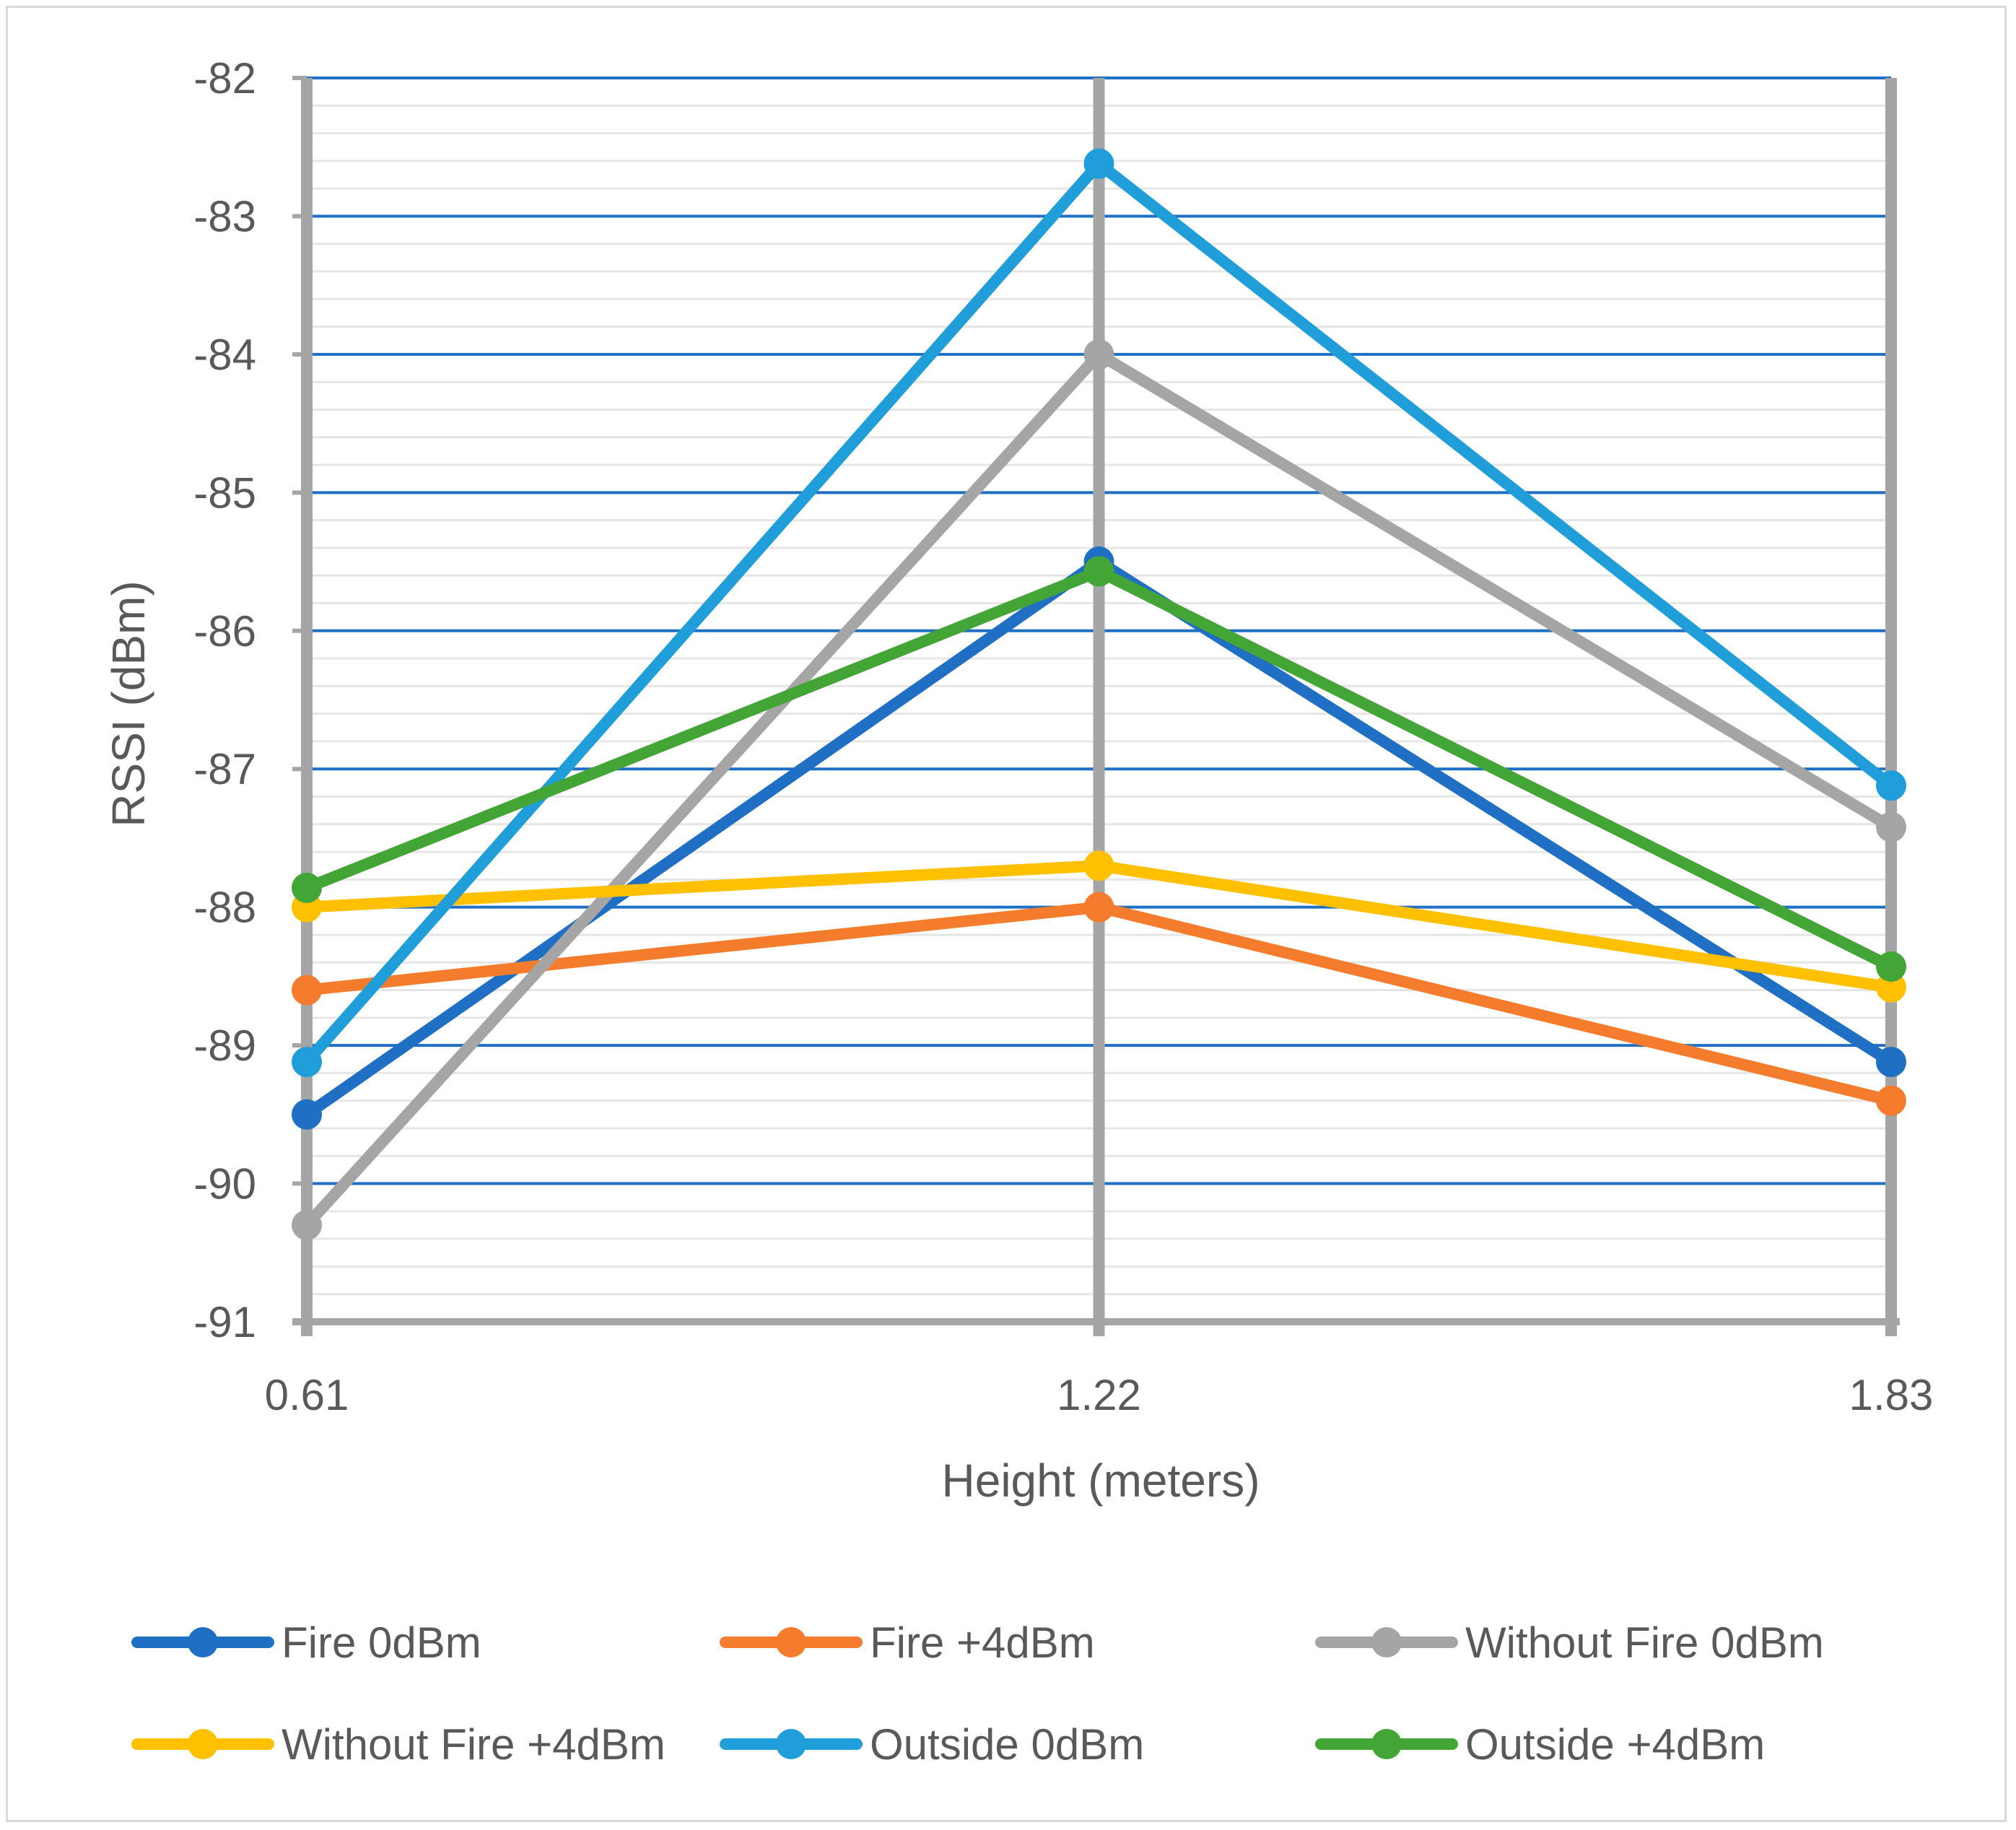 The height and width of the screenshot is (1830, 2016). What do you see at coordinates (224, 355) in the screenshot?
I see `y-tick-label: -84` at bounding box center [224, 355].